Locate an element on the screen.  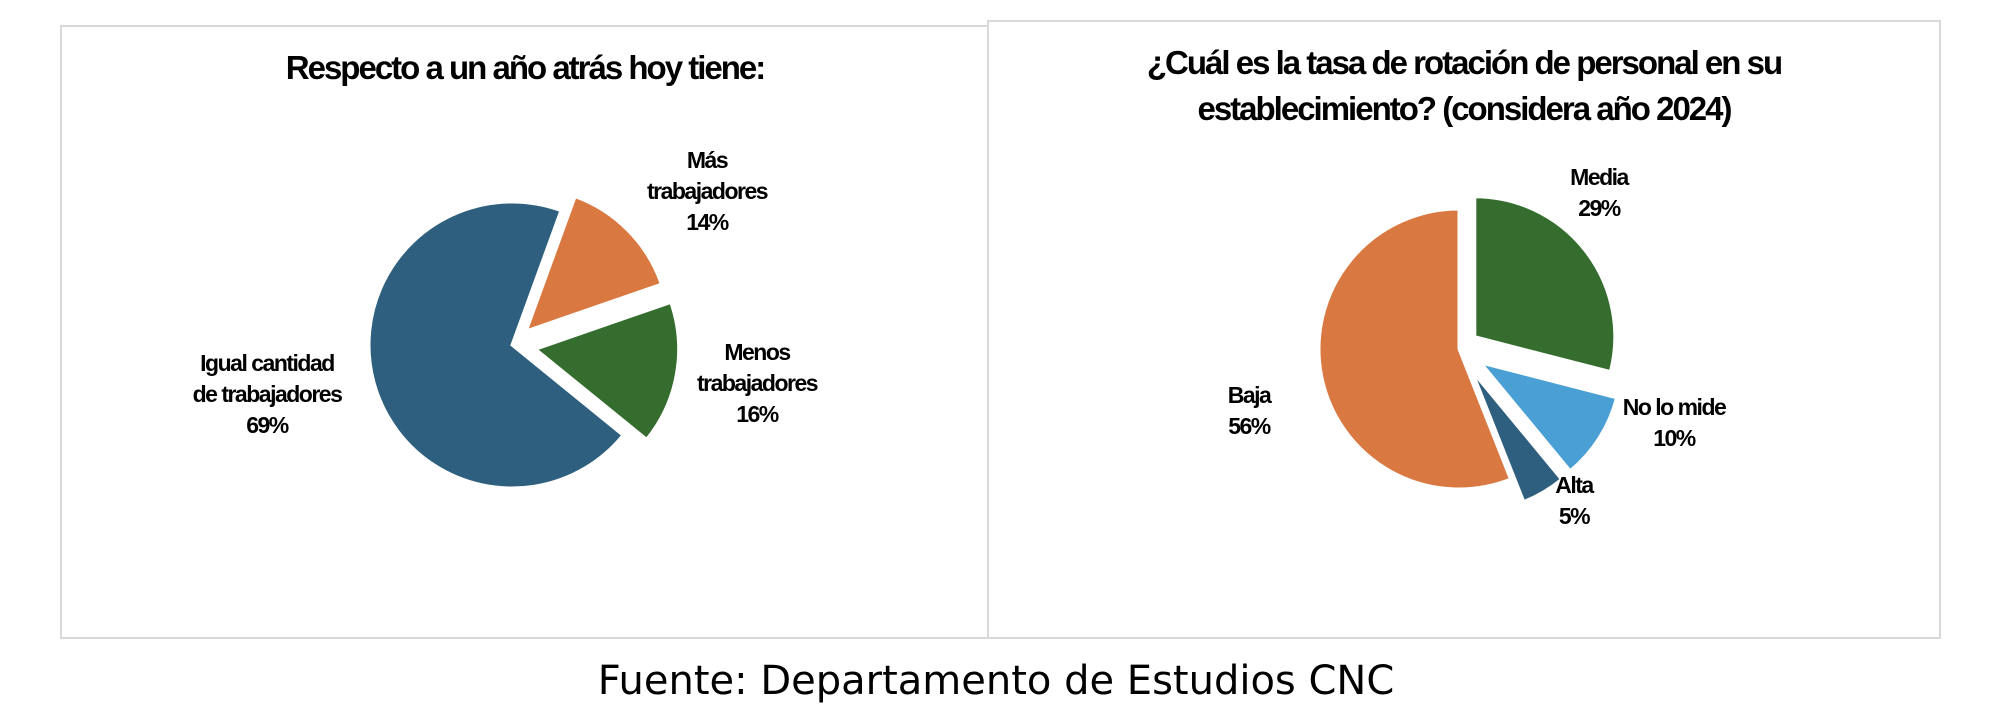
source-note: Fuente: Departamento de Estudios CNC is located at coordinates (996, 681).